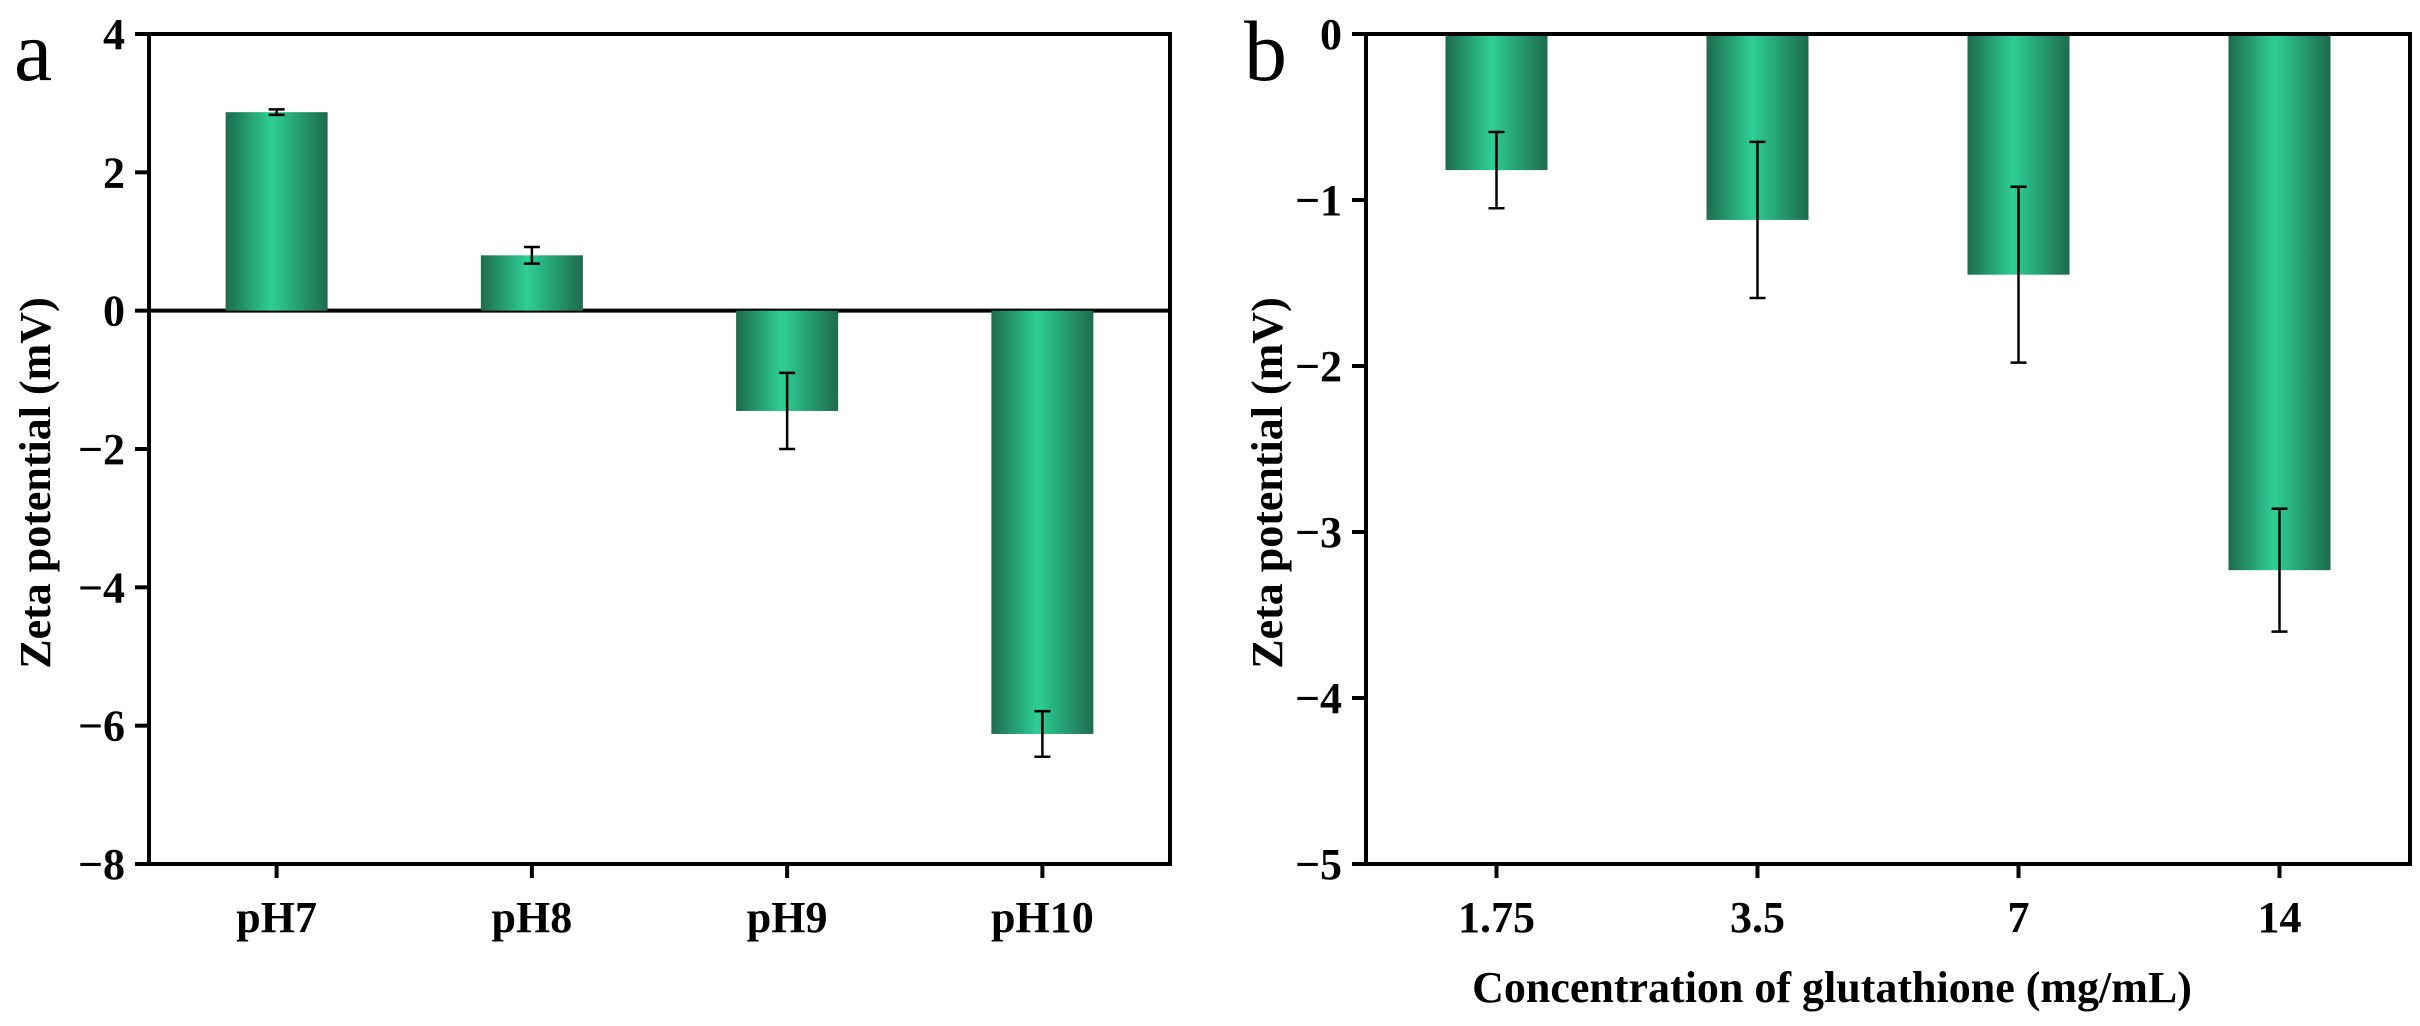 The width and height of the screenshot is (2420, 1026). What do you see at coordinates (101, 864) in the screenshot?
I see `panel-a-y-tick-label: −8` at bounding box center [101, 864].